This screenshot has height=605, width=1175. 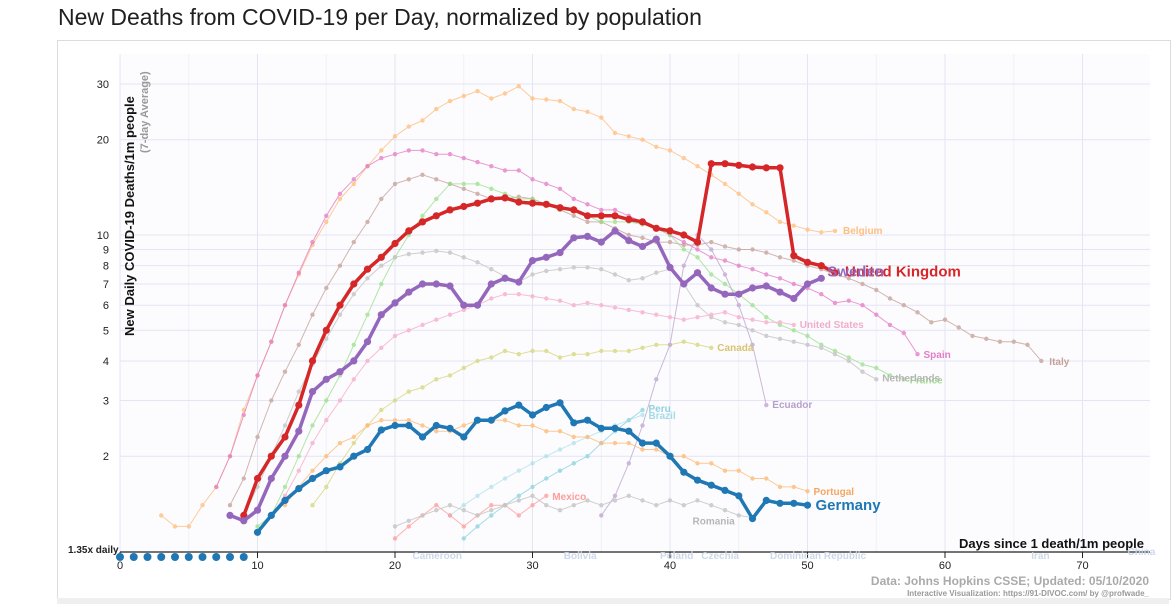 I want to click on series-label: Brazil, so click(x=662, y=416).